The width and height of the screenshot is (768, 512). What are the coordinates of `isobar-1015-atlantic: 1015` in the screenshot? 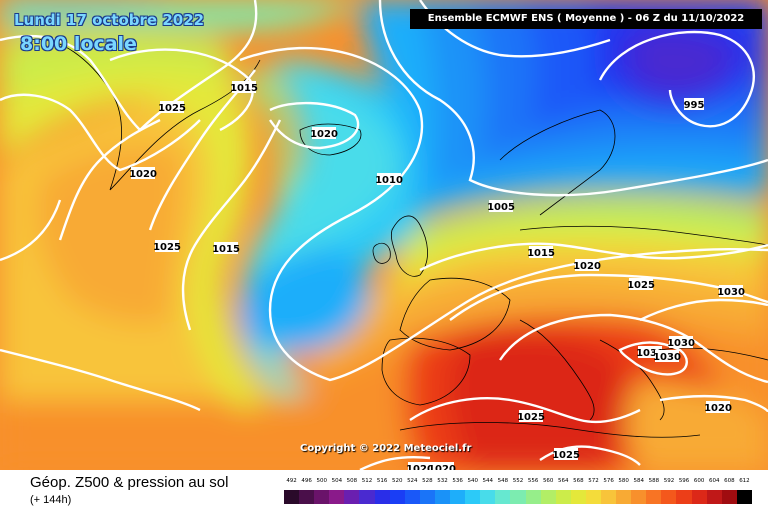 It's located at (226, 248).